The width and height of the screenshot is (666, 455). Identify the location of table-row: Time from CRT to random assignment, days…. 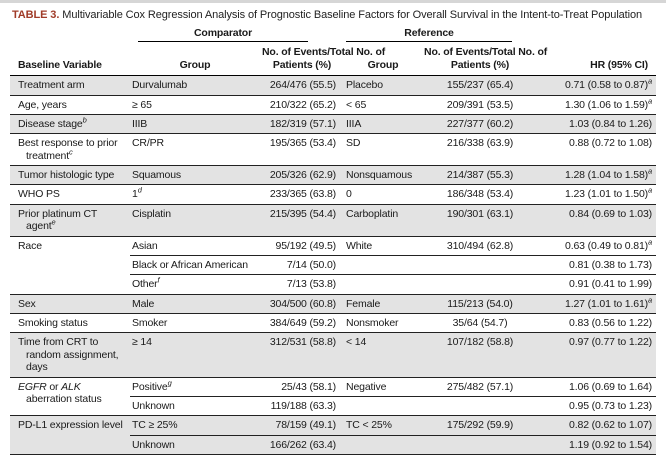
(333, 355).